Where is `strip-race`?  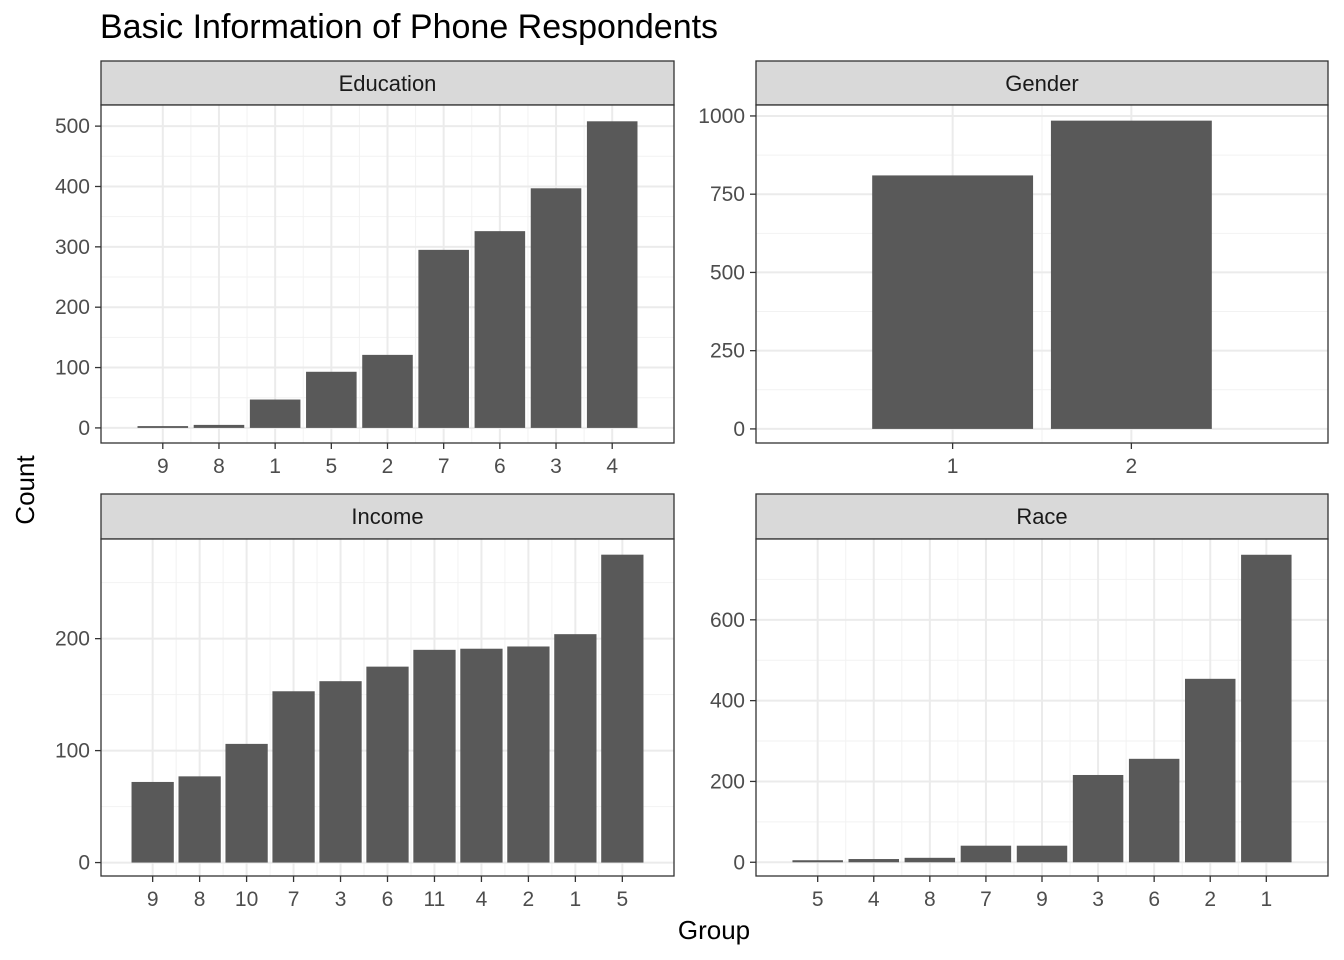
strip-race is located at coordinates (1042, 516).